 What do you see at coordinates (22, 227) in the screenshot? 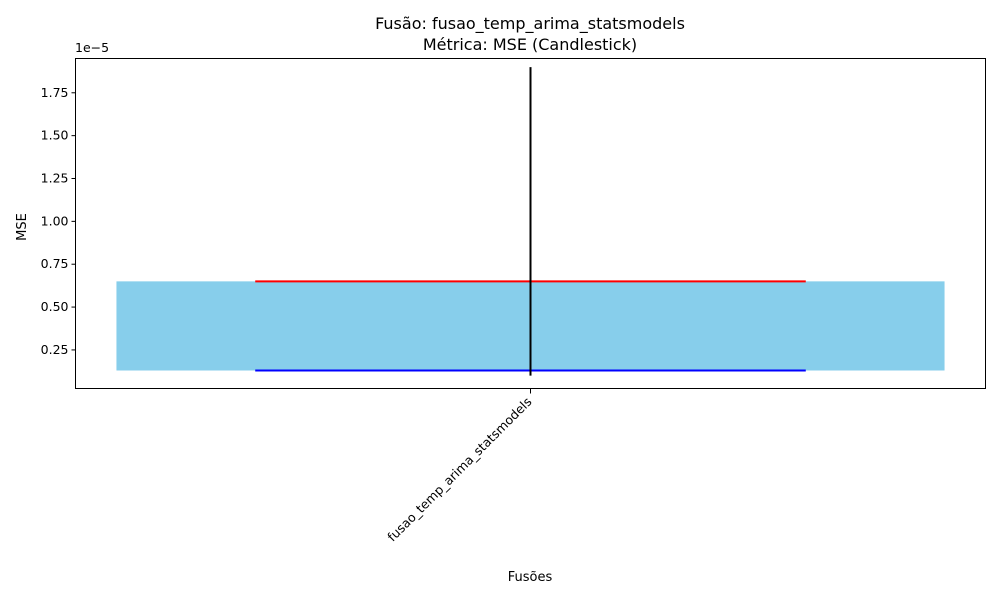
I see `y-axis-label: MSE` at bounding box center [22, 227].